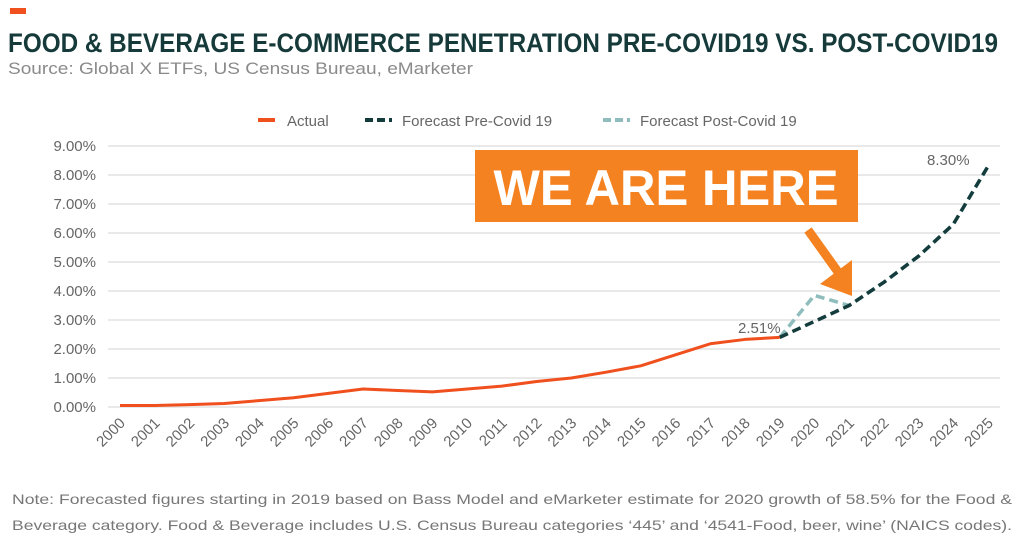 The width and height of the screenshot is (1024, 552). I want to click on y-tick-label: 1.00%, so click(74, 378).